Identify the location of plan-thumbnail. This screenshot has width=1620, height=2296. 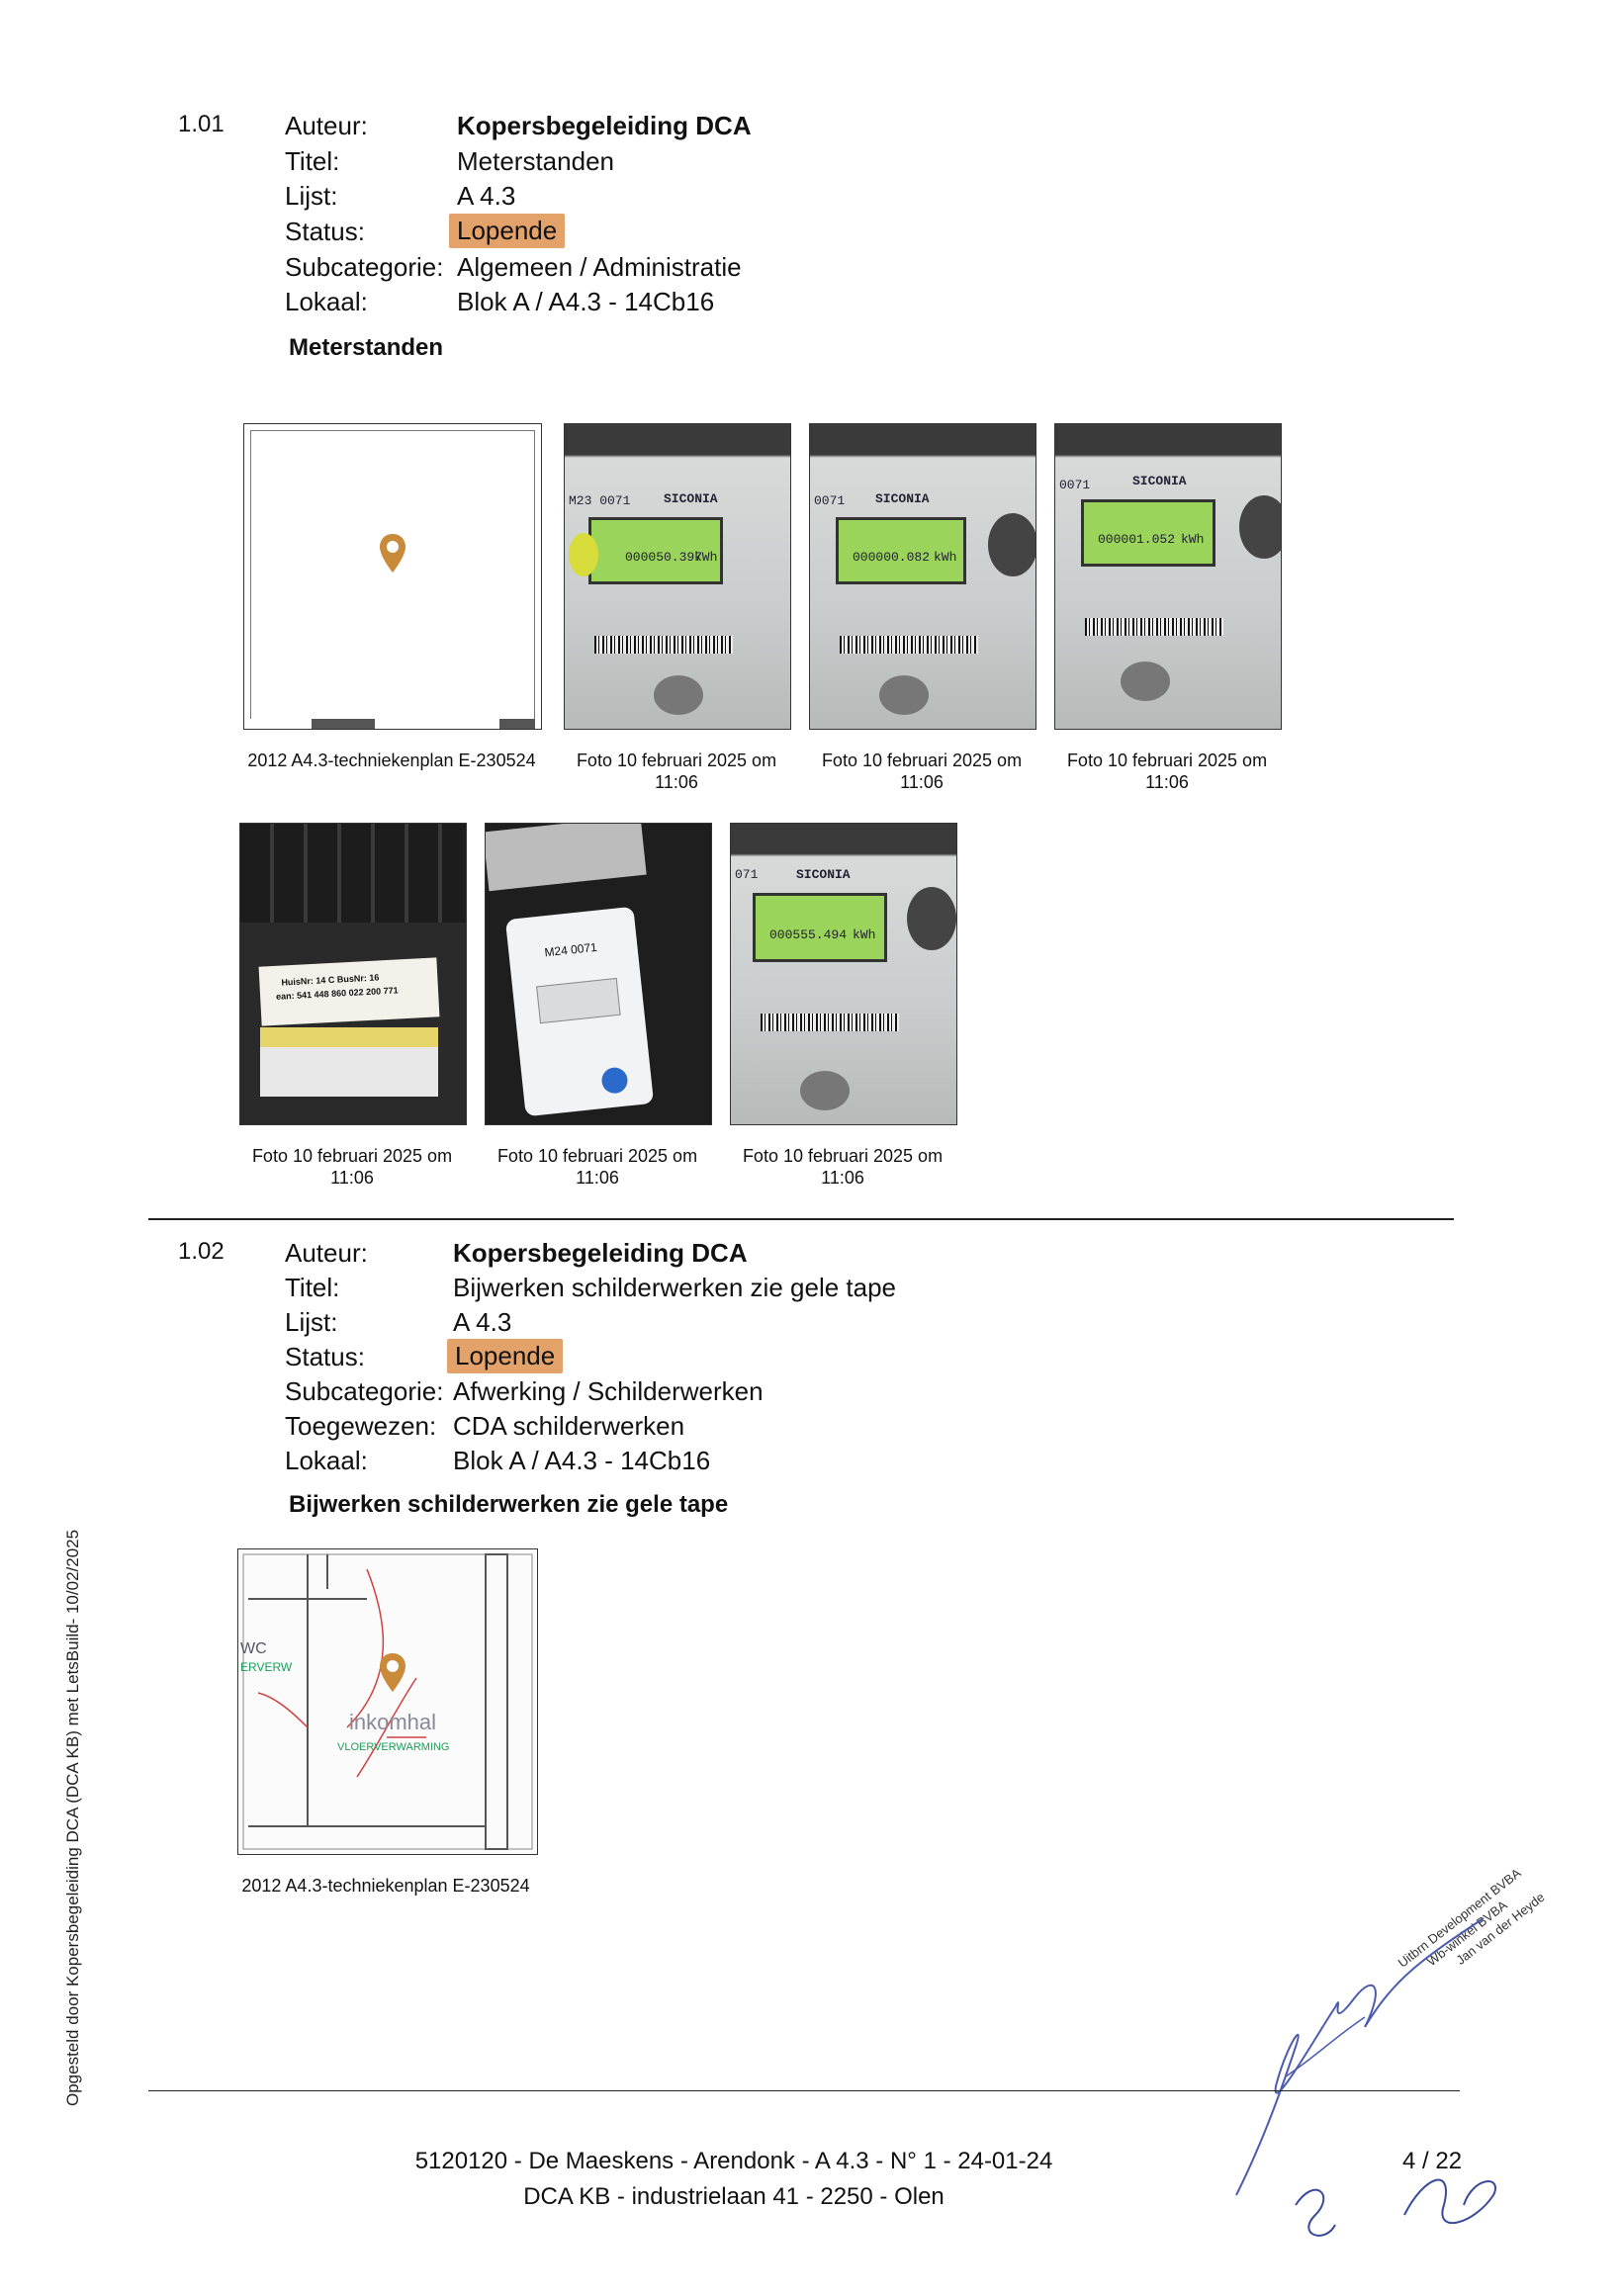
(392, 576).